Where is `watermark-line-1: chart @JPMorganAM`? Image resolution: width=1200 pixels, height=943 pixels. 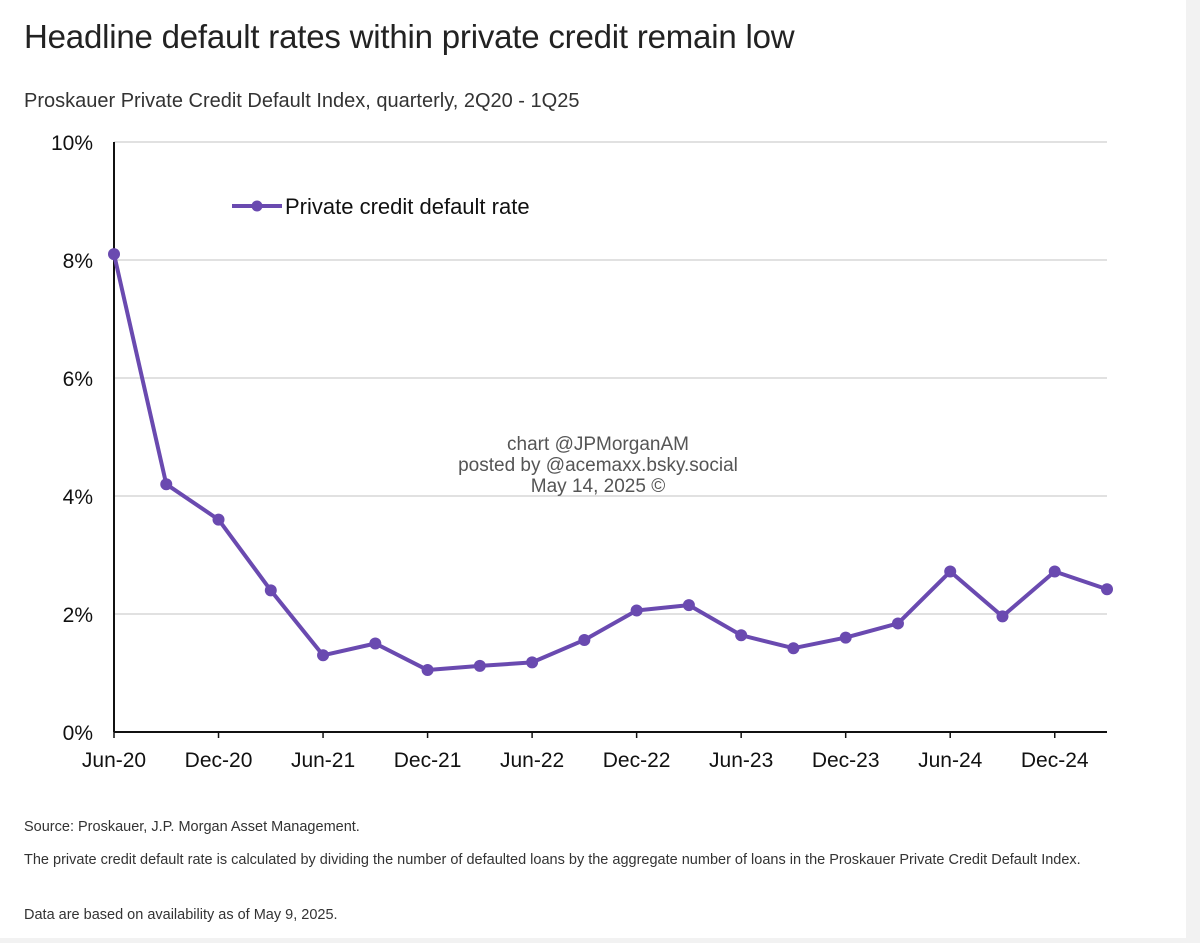 watermark-line-1: chart @JPMorganAM is located at coordinates (598, 444).